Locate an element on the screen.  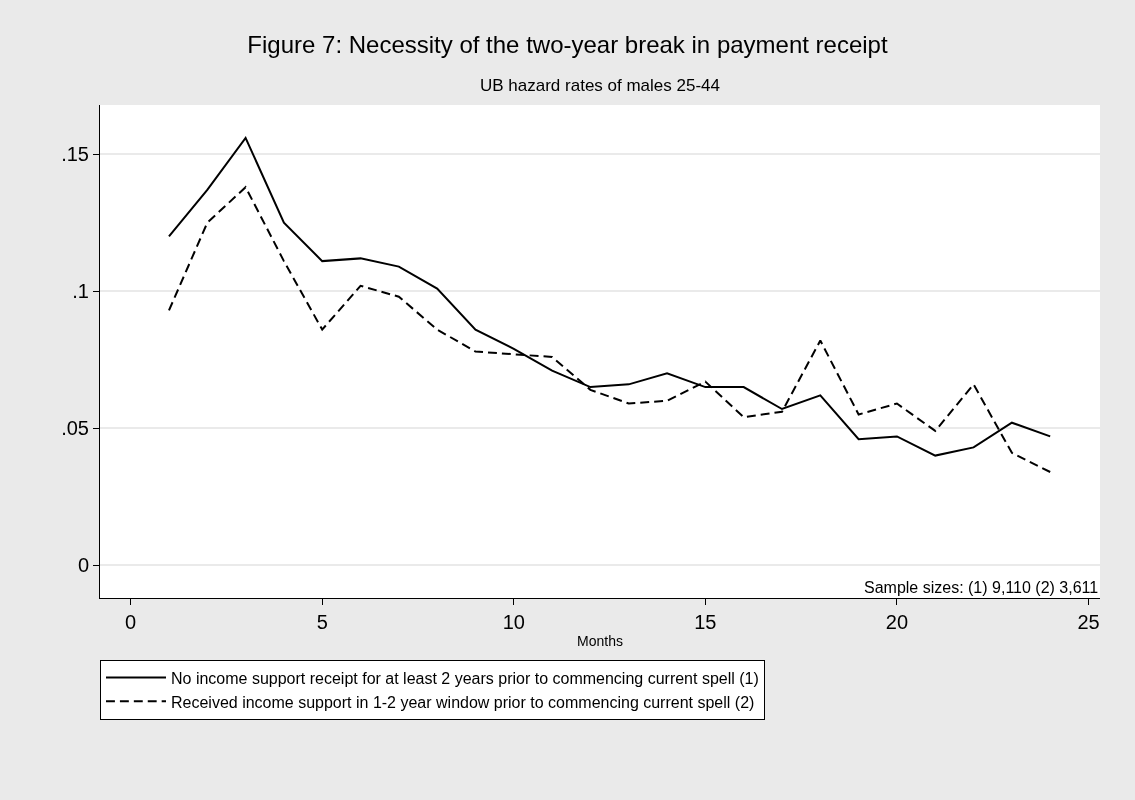
legend-label: Received income support in 1-2 year window prior to commencing current spell (2) is located at coordinates (463, 702).